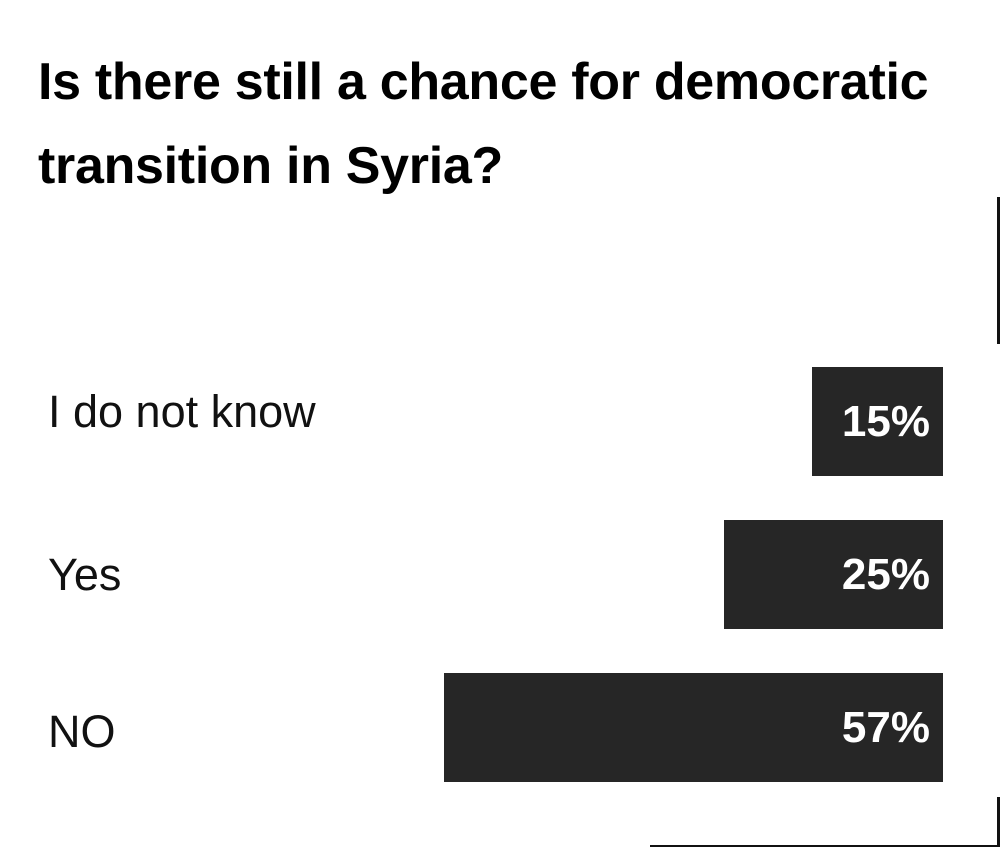 Image resolution: width=1000 pixels, height=847 pixels. Describe the element at coordinates (85, 574) in the screenshot. I see `category-label-yes: Yes` at that location.